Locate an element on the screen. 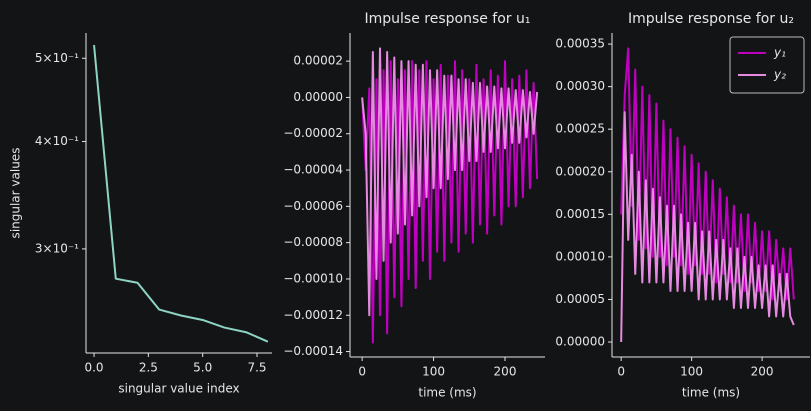 This screenshot has width=811, height=411. x-tick-label: 2.5 is located at coordinates (148, 368).